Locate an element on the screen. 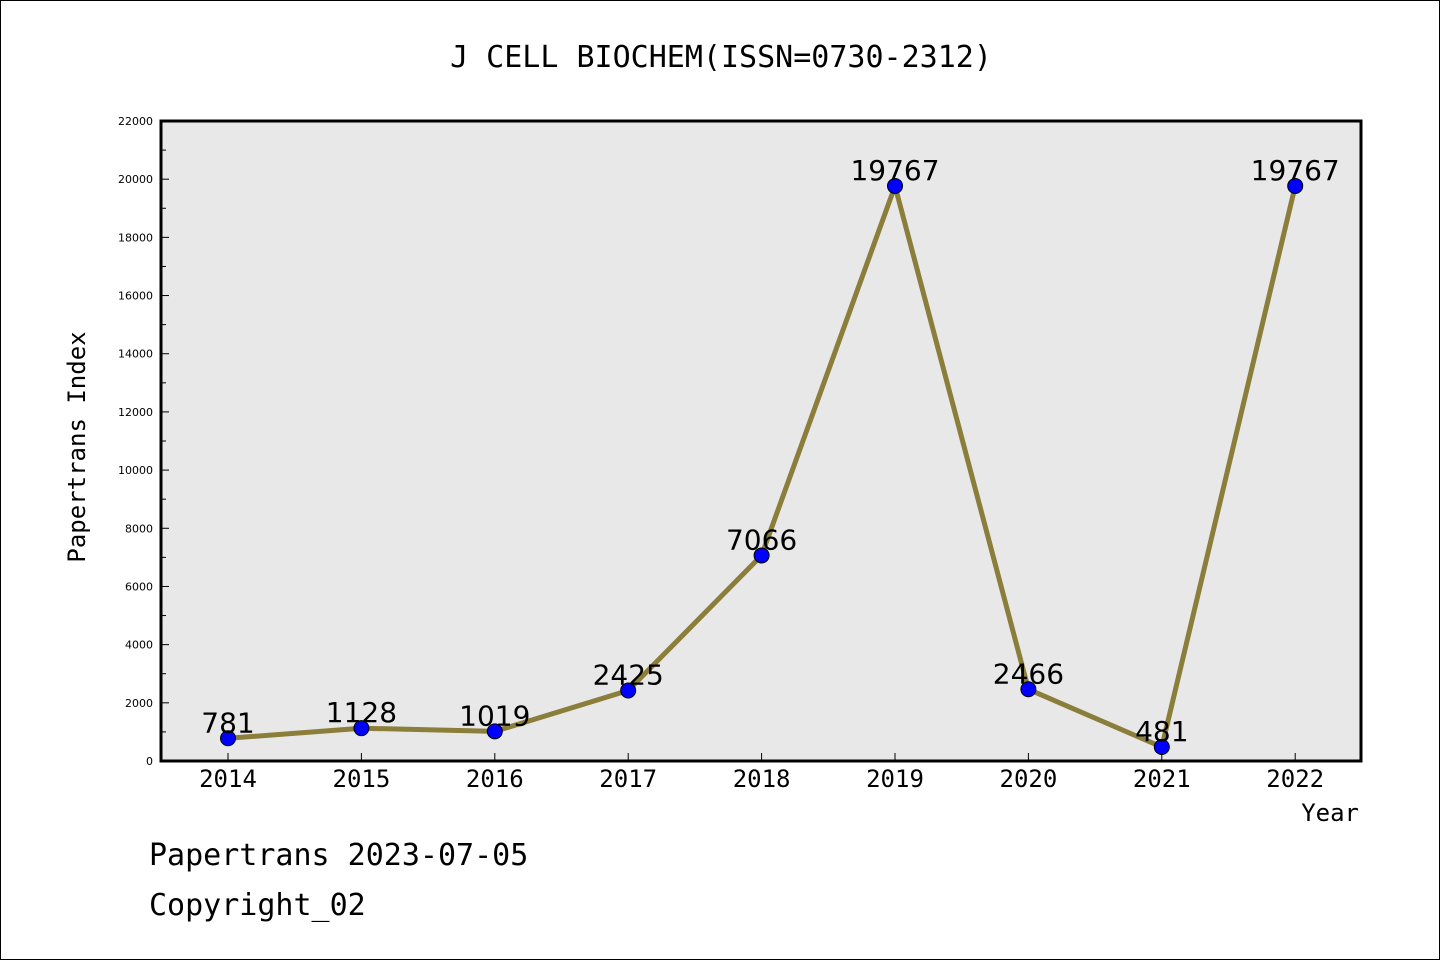  data-label: 2425 is located at coordinates (628, 674).